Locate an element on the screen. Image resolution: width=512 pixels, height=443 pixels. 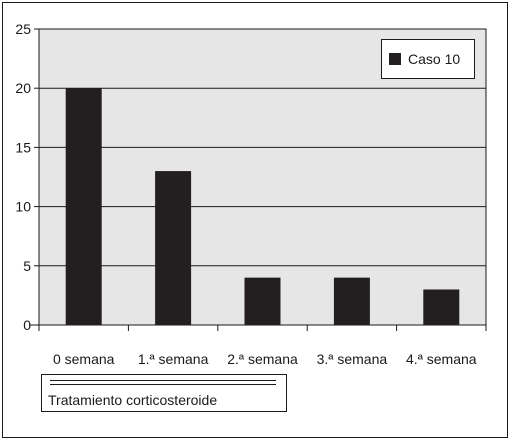
legend: Caso 10 is located at coordinates (428, 59).